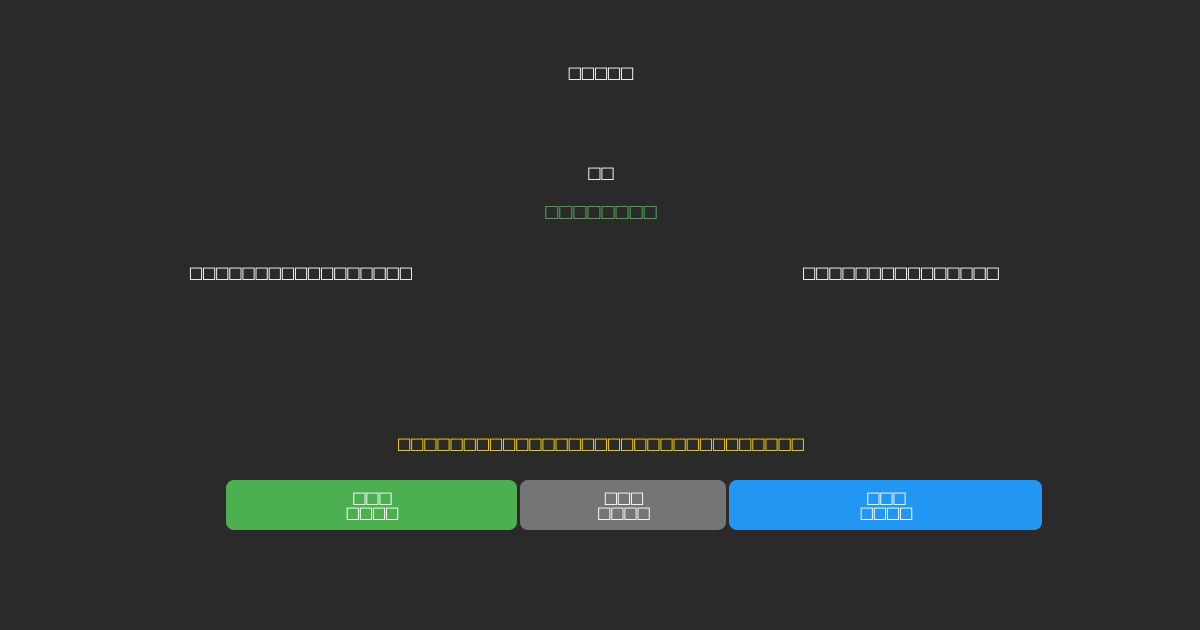 This screenshot has height=630, width=1200. I want to click on info-left-label: □□□□□□□□□□□□□□□□□, so click(301, 272).